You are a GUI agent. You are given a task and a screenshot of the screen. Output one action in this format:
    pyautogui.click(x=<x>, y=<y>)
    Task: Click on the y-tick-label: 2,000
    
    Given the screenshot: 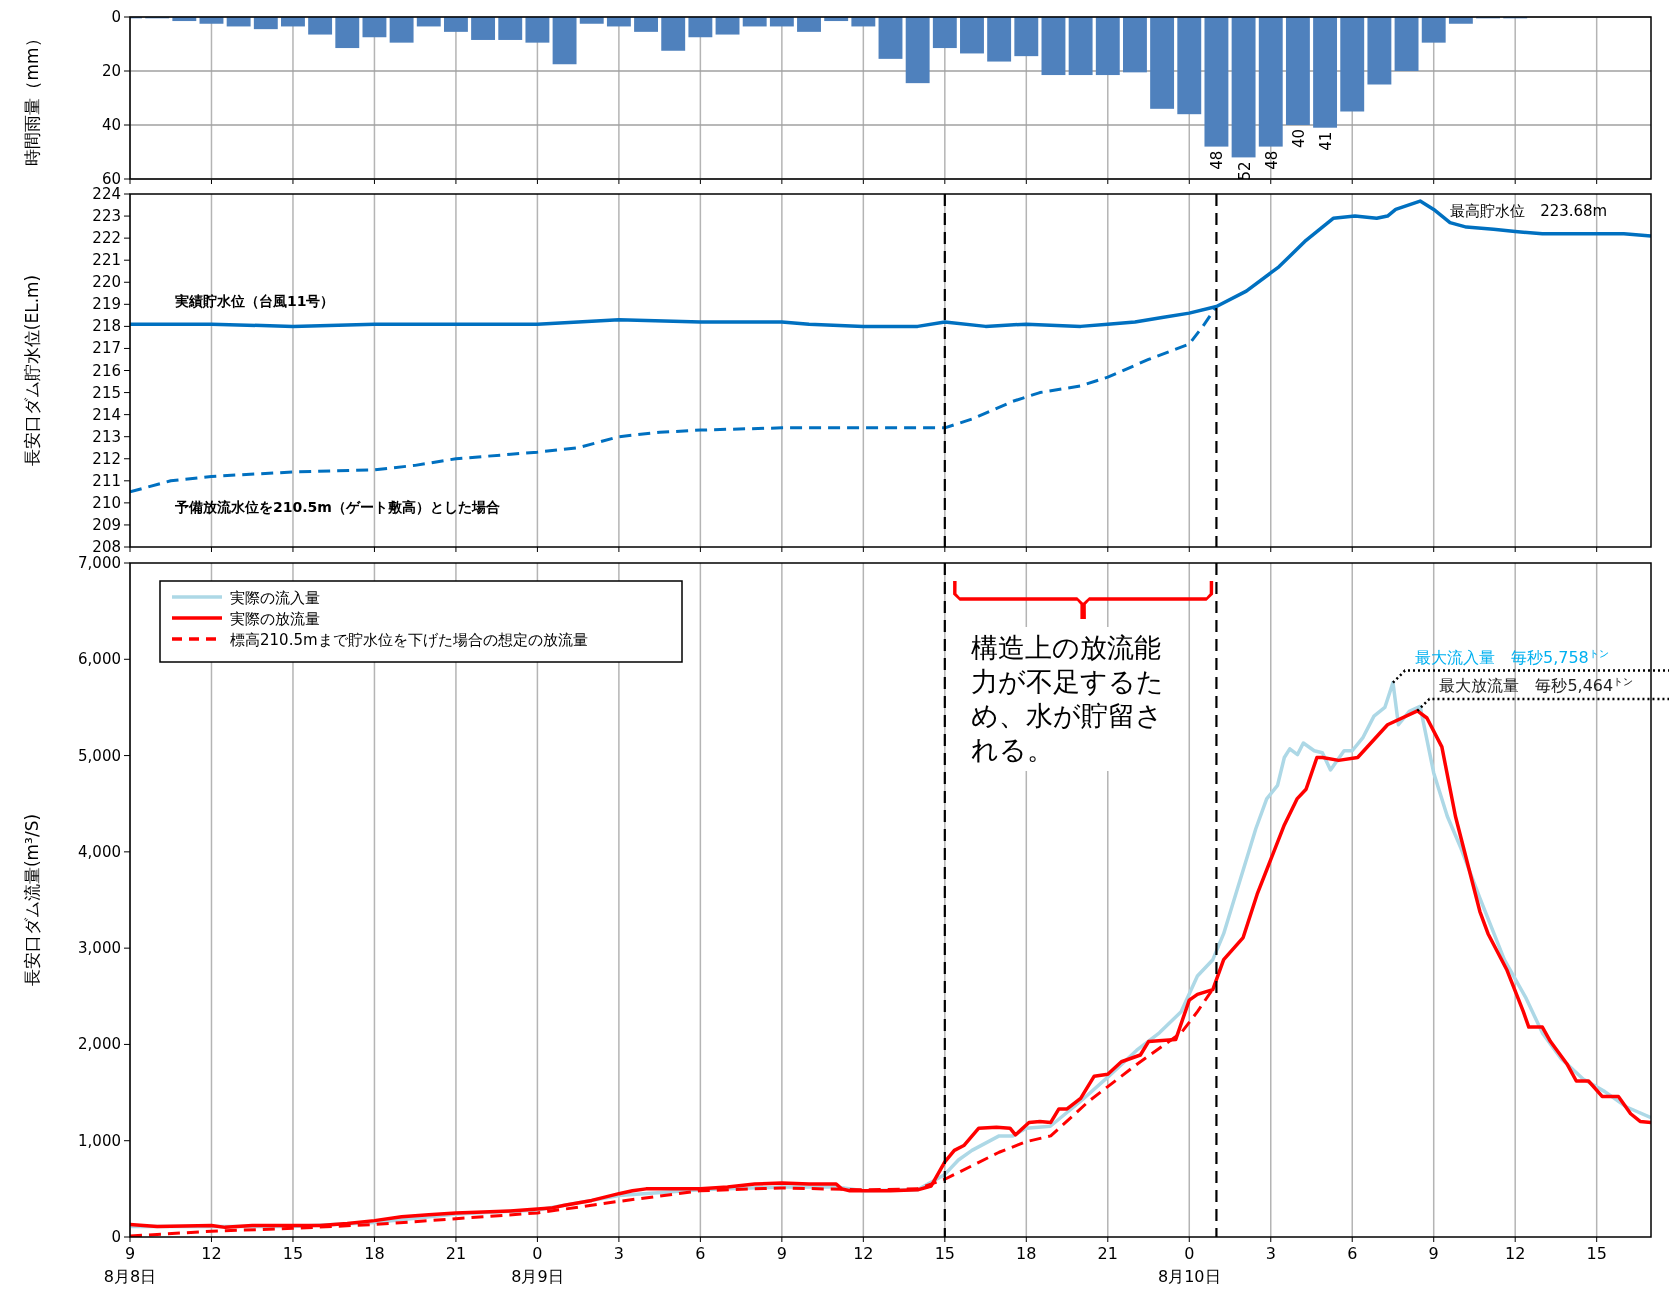 What is the action you would take?
    pyautogui.click(x=99, y=1044)
    